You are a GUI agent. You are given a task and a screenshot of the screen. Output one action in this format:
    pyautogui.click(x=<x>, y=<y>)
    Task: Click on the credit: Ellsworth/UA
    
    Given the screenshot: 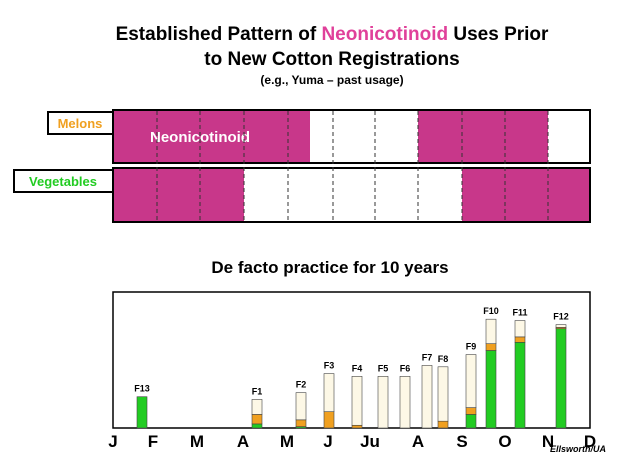 What is the action you would take?
    pyautogui.click(x=578, y=449)
    